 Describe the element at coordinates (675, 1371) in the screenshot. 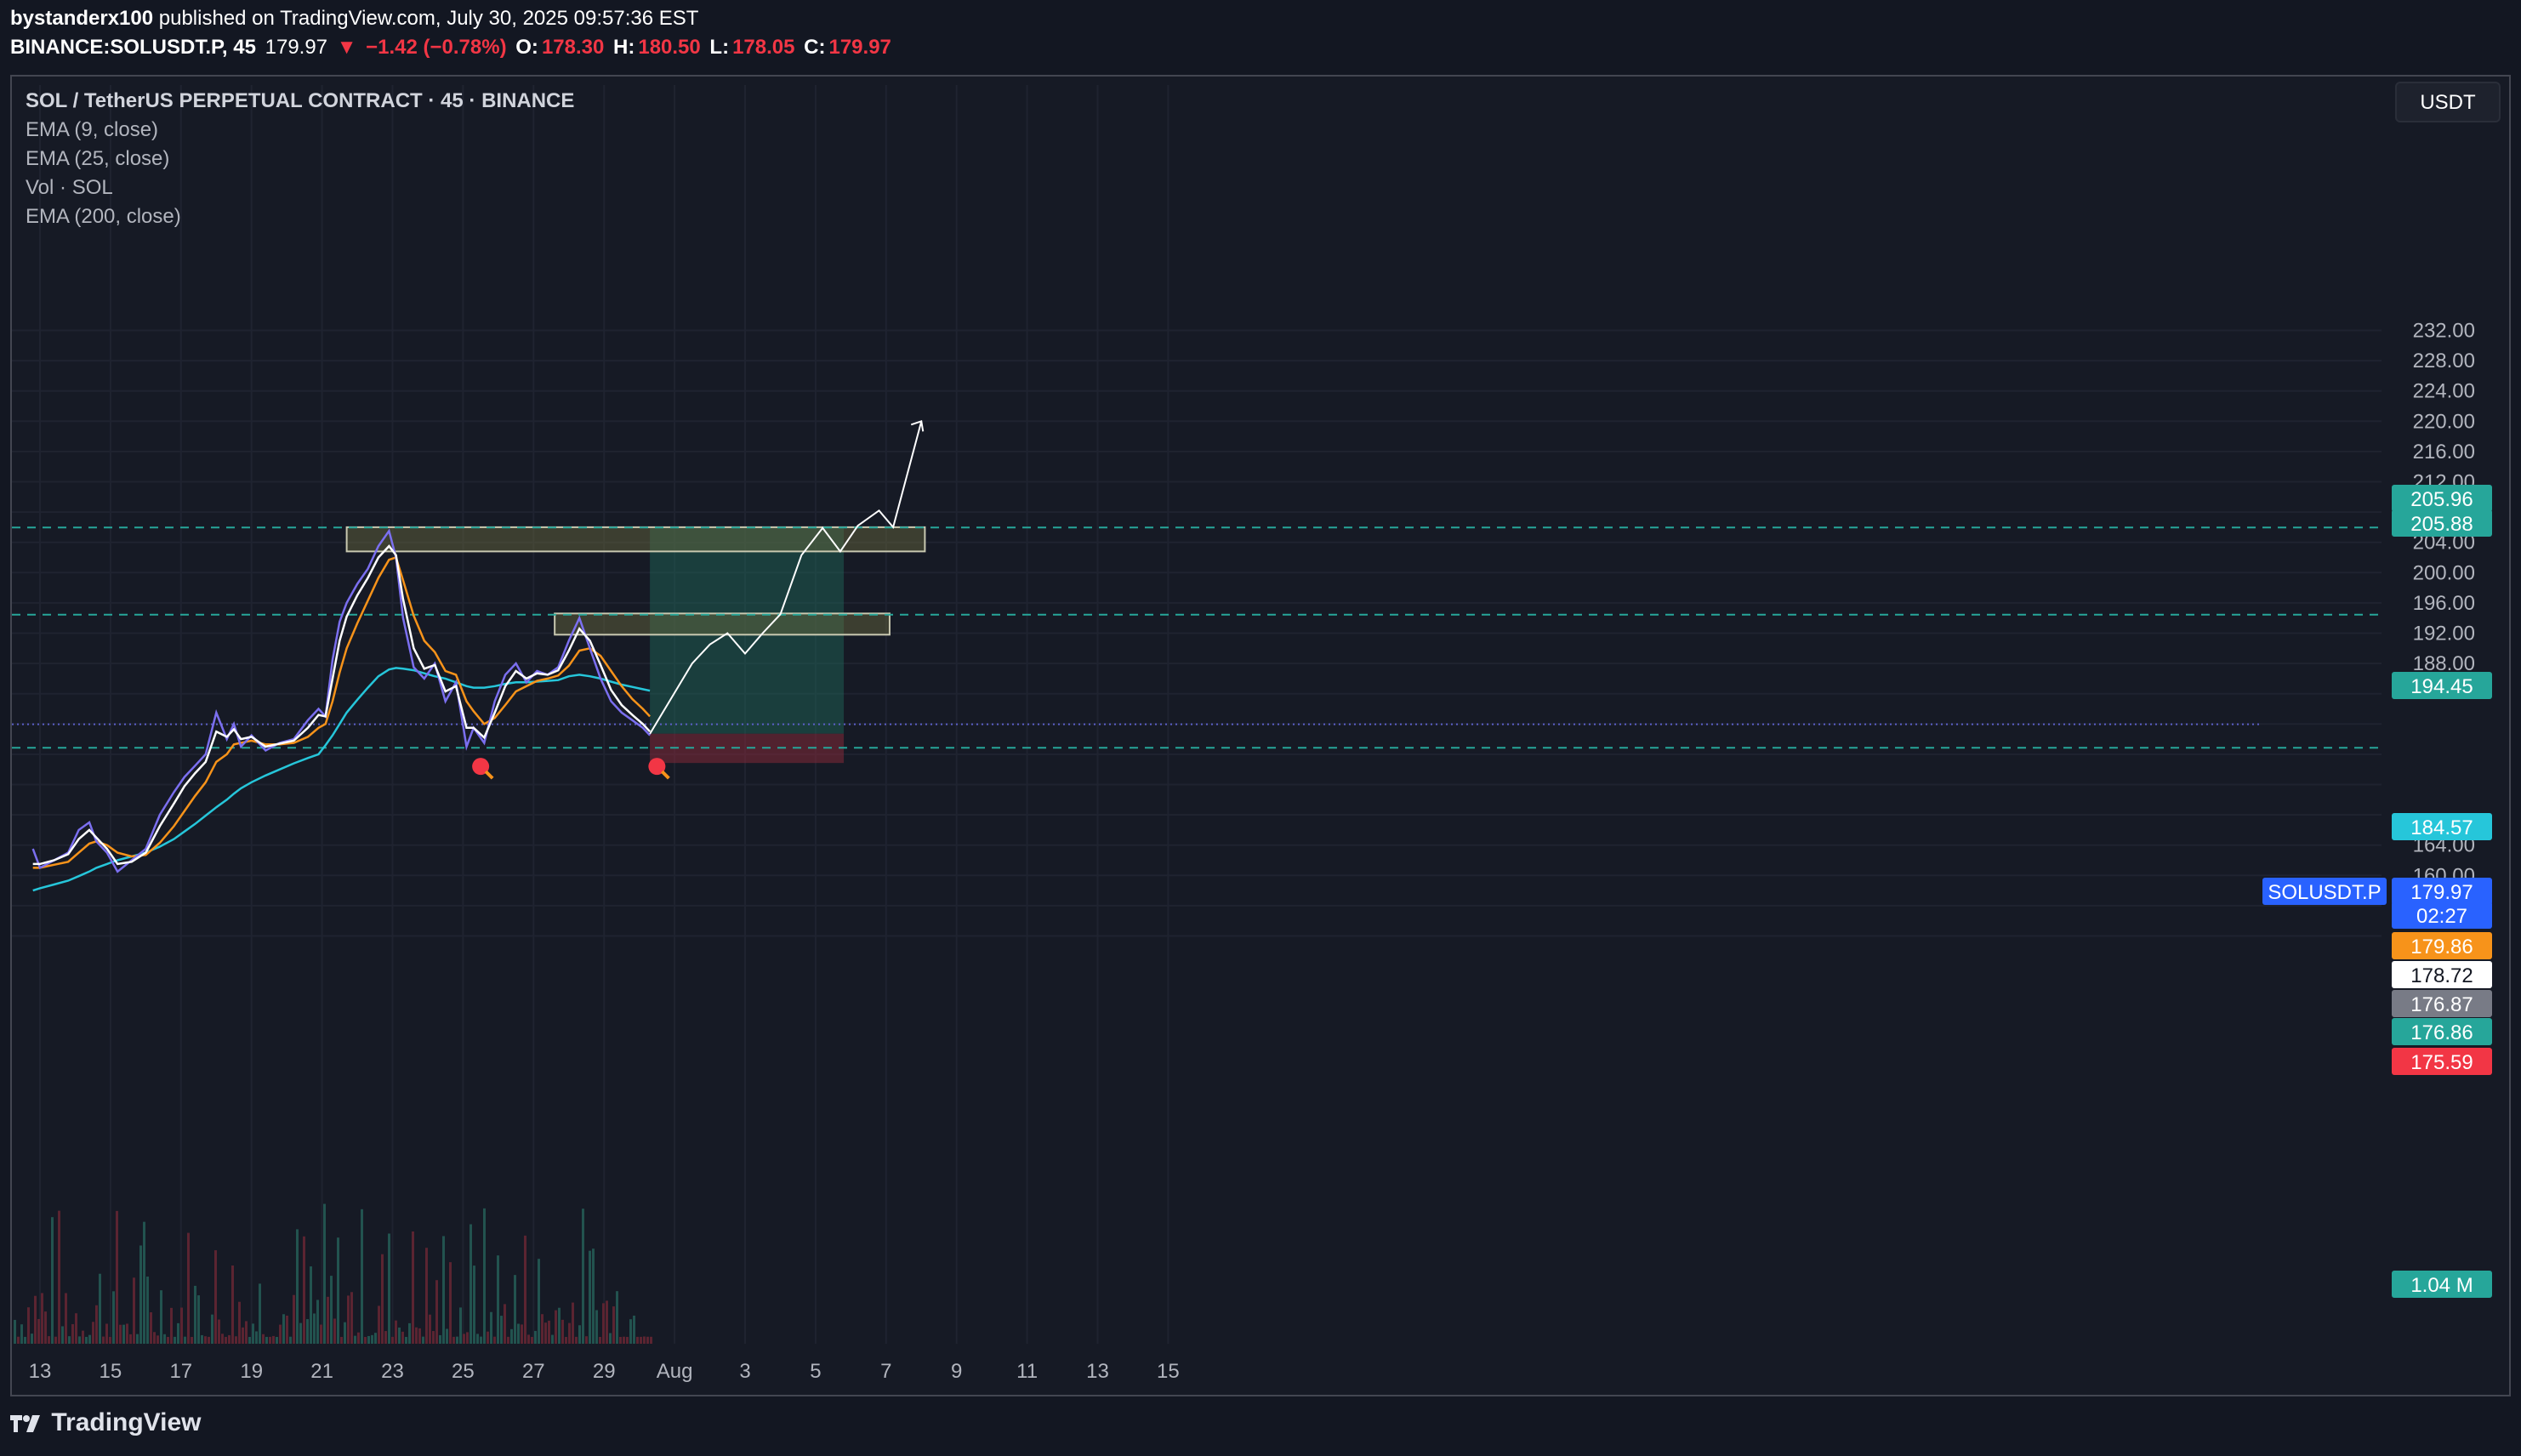

I see `x-tick-label: Aug` at that location.